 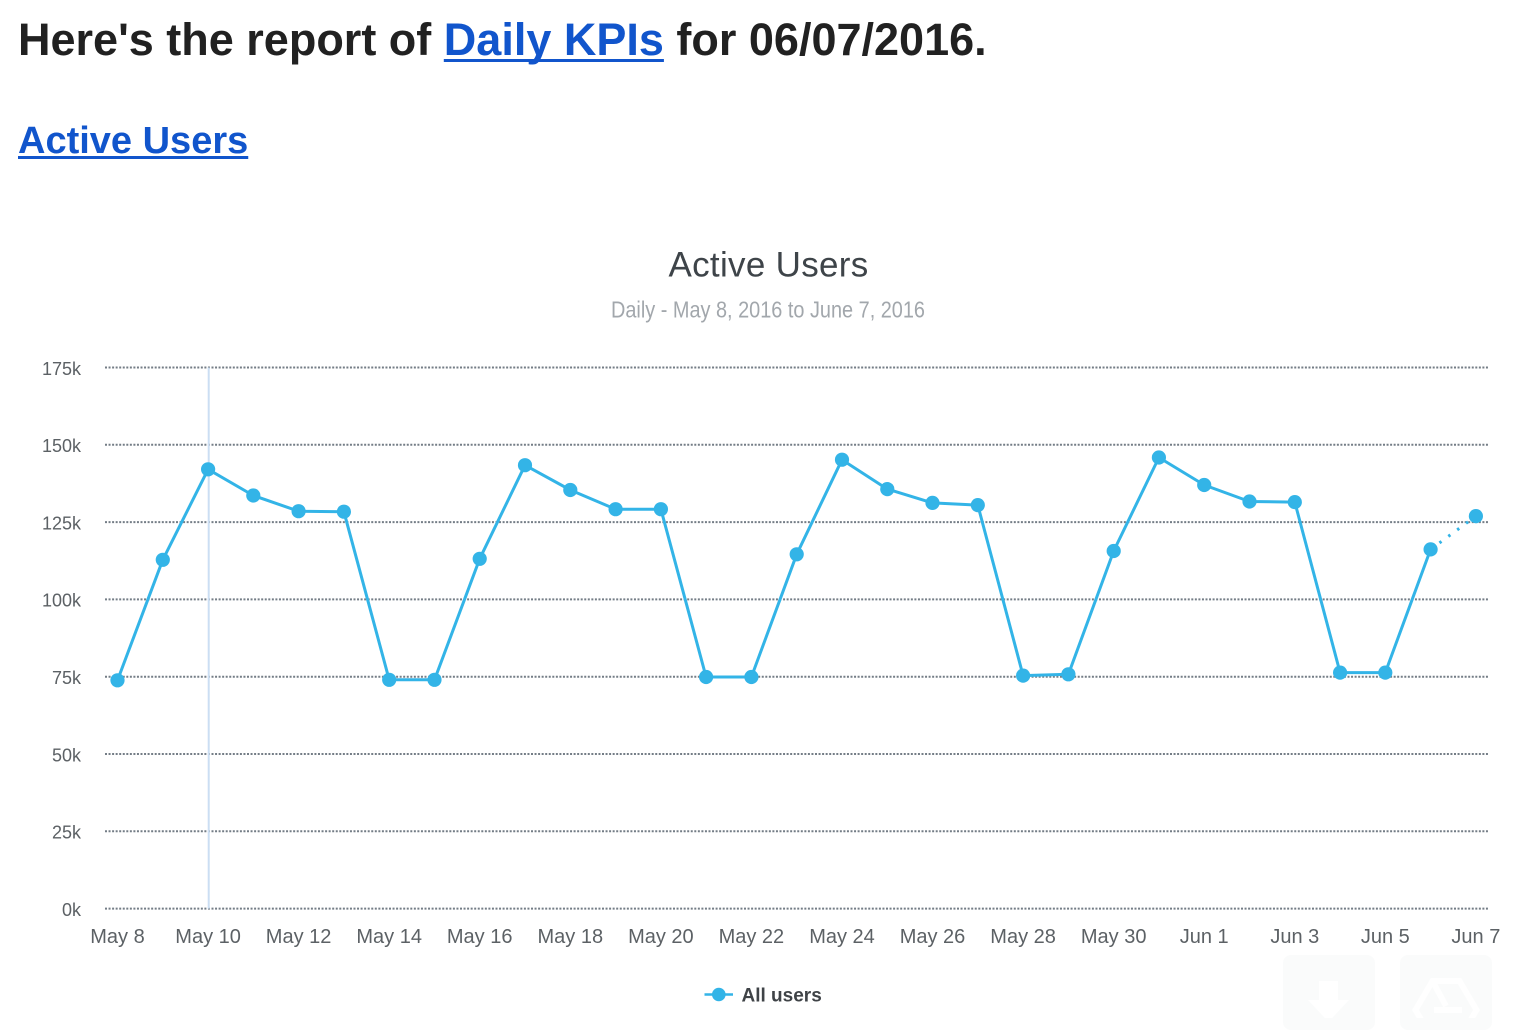 What do you see at coordinates (62, 369) in the screenshot?
I see `svg-text: 175k` at bounding box center [62, 369].